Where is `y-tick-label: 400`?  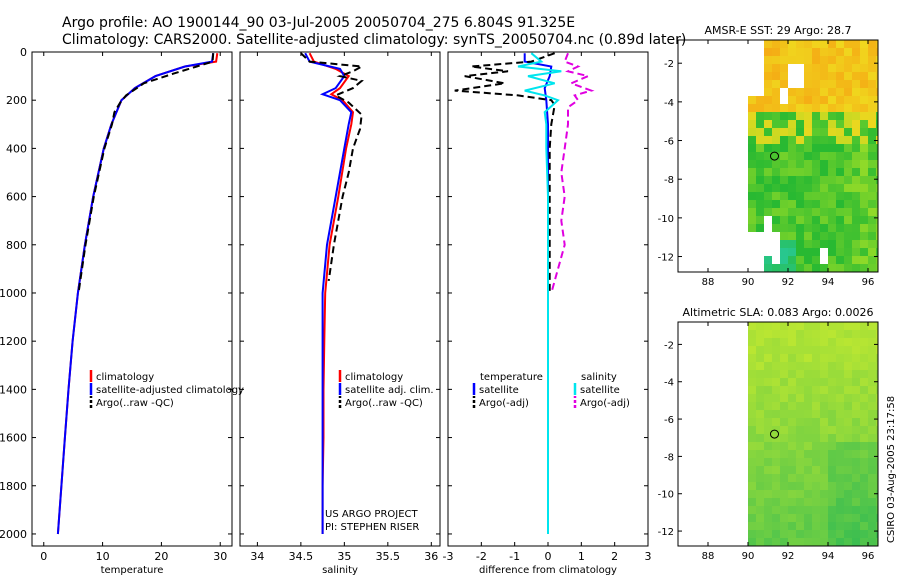 y-tick-label: 400 is located at coordinates (16, 148).